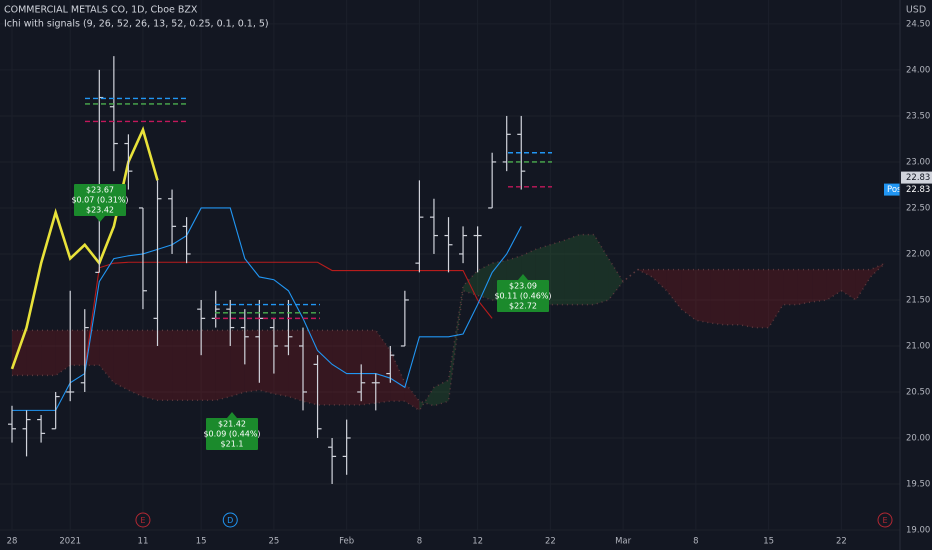  Describe the element at coordinates (100, 210) in the screenshot. I see `callout-text: $23.42` at that location.